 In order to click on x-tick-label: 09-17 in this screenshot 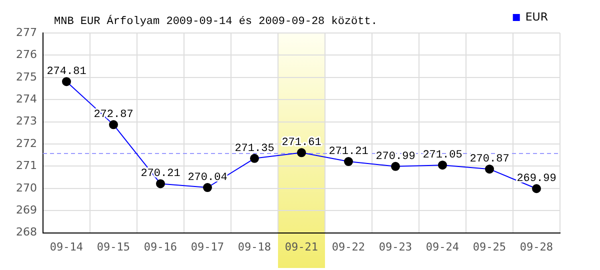, I will do `click(207, 247)`.